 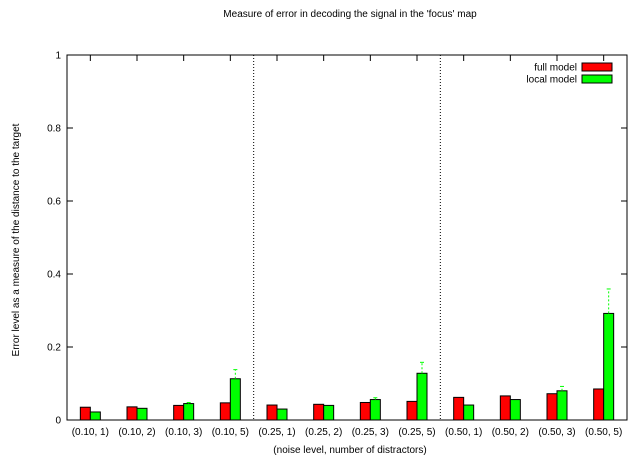 I want to click on y-tick-label: 0.8, so click(x=54, y=129).